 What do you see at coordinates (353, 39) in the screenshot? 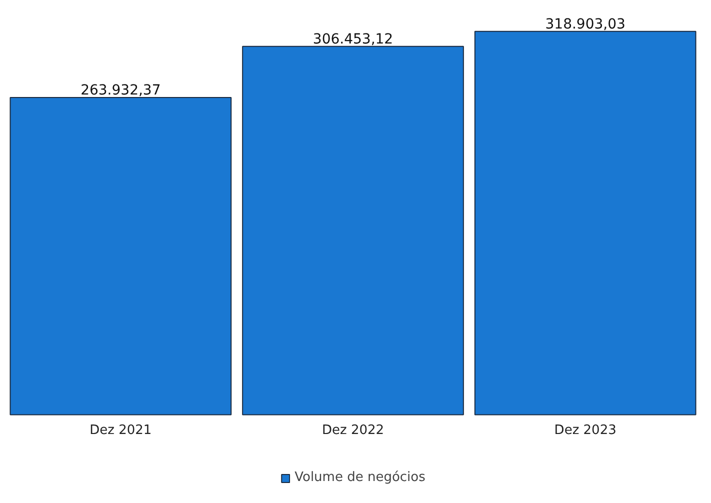
I see `data-label: 306.453,12` at bounding box center [353, 39].